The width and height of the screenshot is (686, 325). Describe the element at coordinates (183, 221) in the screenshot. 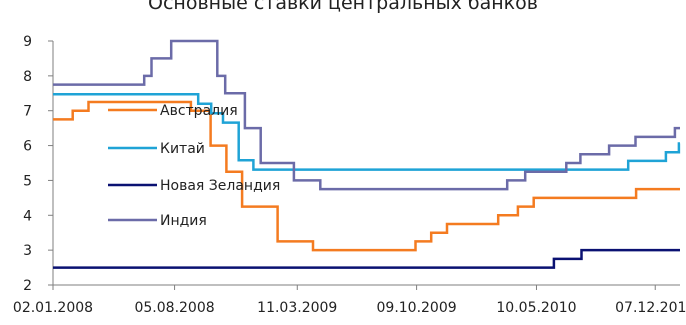

I see `legend-label-4: Индия` at that location.